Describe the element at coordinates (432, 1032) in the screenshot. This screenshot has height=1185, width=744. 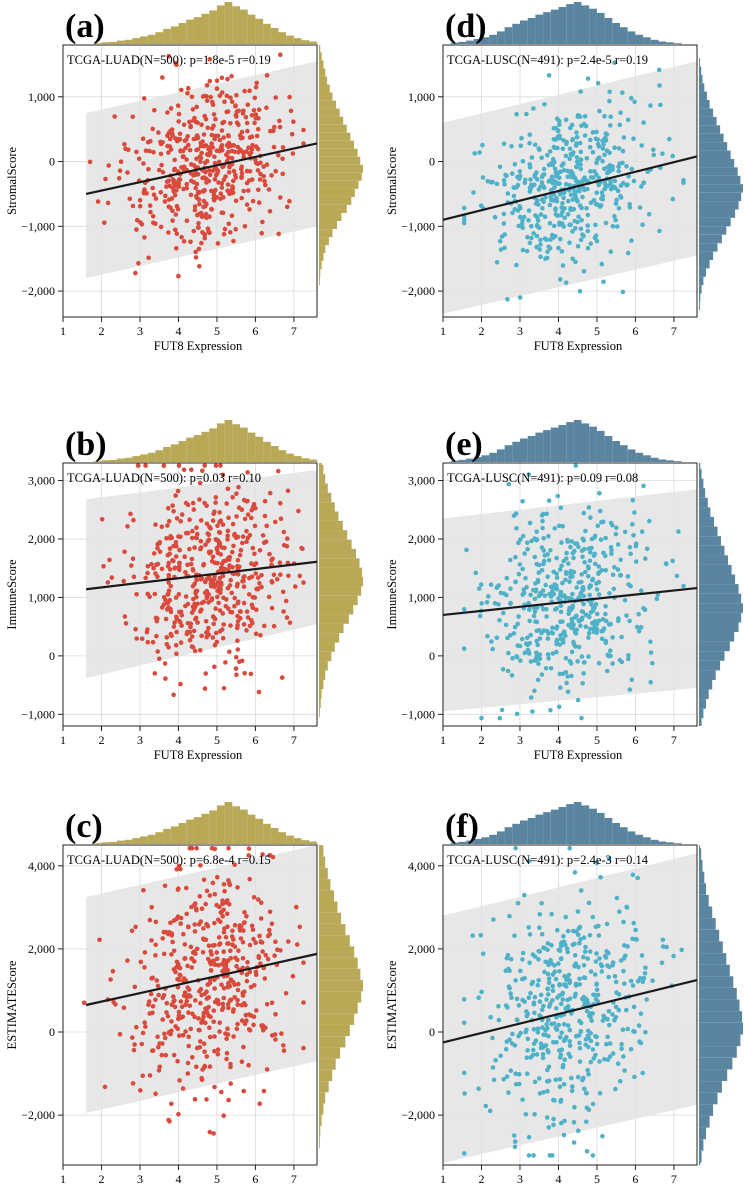
I see `y-tick-label: 0` at that location.